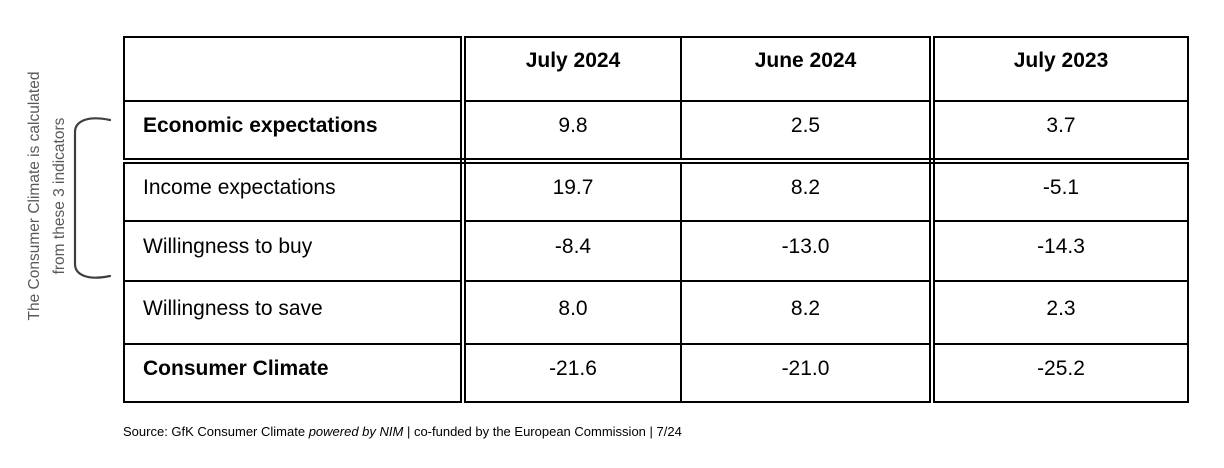 Image resolution: width=1224 pixels, height=468 pixels. Describe the element at coordinates (572, 69) in the screenshot. I see `column-header-july-2024: July 2024` at that location.